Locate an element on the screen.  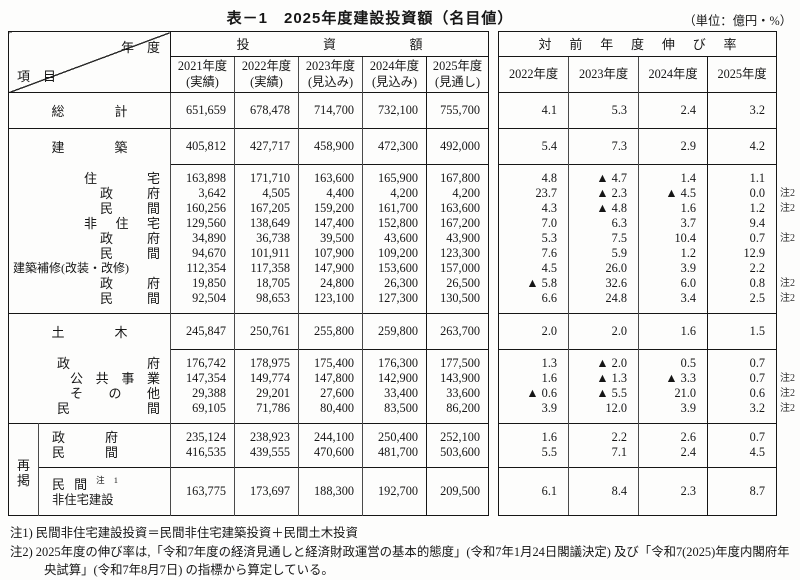
investment-value: 123,300 is located at coordinates (457, 253).